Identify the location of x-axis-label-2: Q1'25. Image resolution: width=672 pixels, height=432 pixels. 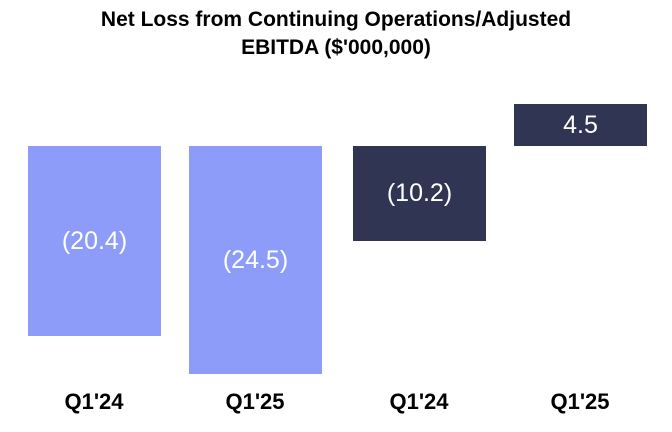
(255, 401).